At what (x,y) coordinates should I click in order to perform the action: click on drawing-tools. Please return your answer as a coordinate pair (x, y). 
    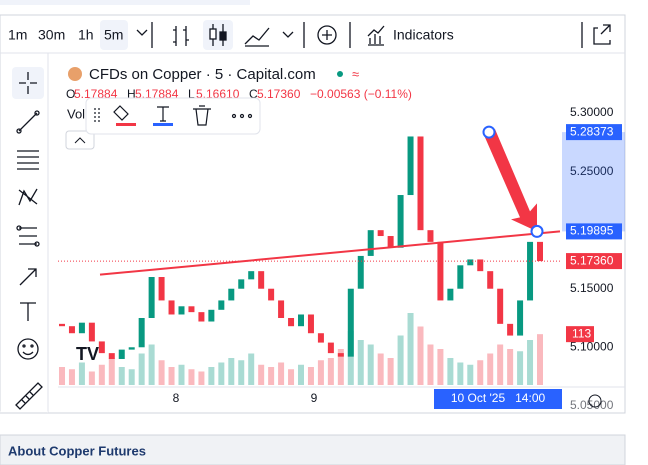
    Looking at the image, I should click on (28, 238).